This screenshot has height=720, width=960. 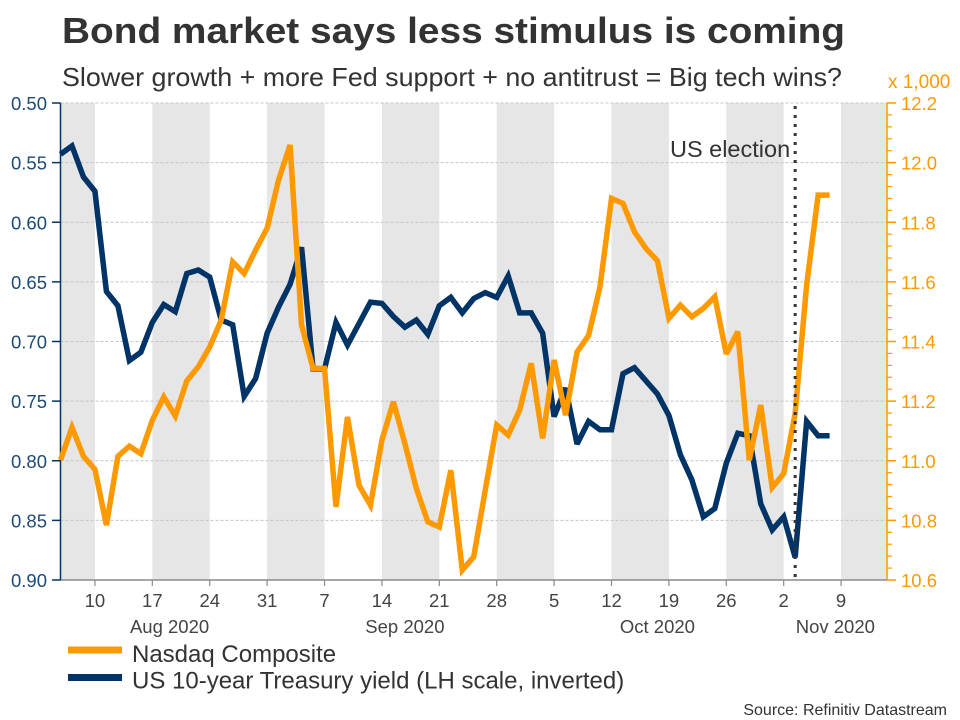 What do you see at coordinates (324, 600) in the screenshot?
I see `x-tick-label: 7` at bounding box center [324, 600].